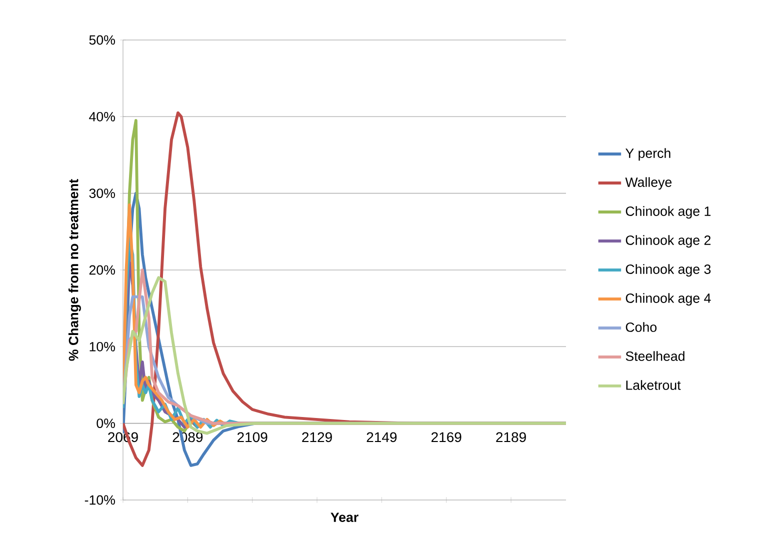 This screenshot has width=760, height=541. Describe the element at coordinates (648, 154) in the screenshot. I see `legend-label: Y perch` at that location.